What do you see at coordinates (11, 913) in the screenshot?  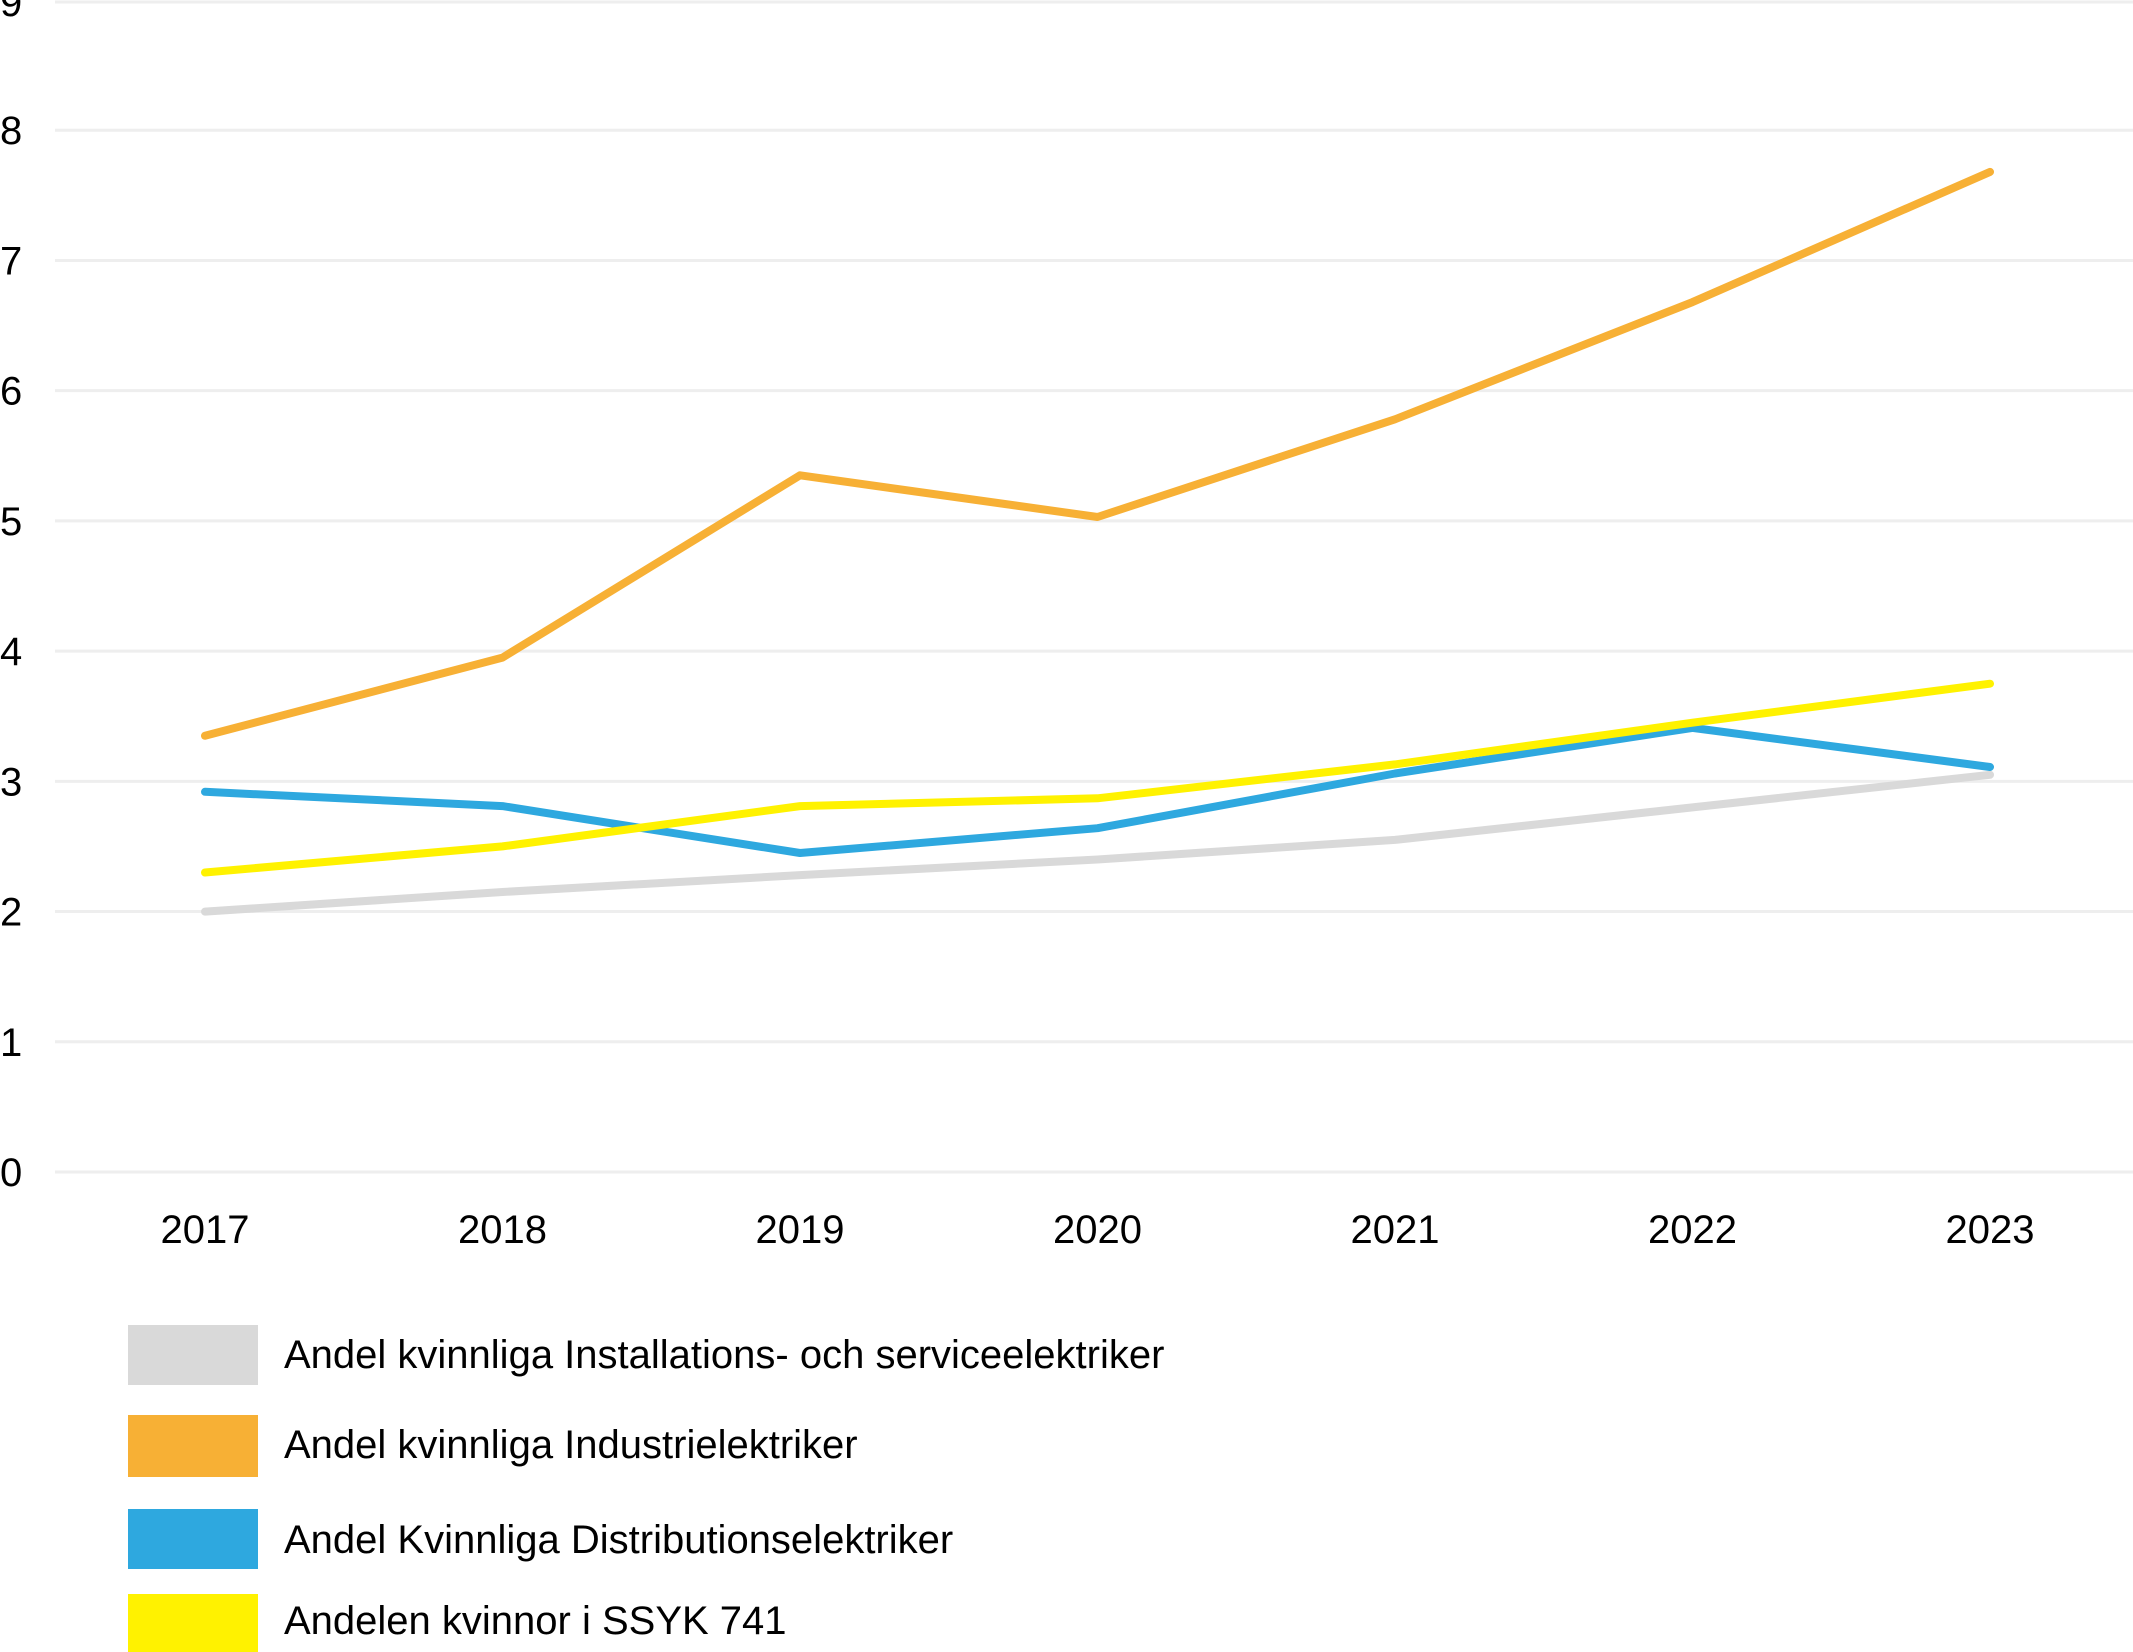 I see `y-tick-label: 2` at bounding box center [11, 913].